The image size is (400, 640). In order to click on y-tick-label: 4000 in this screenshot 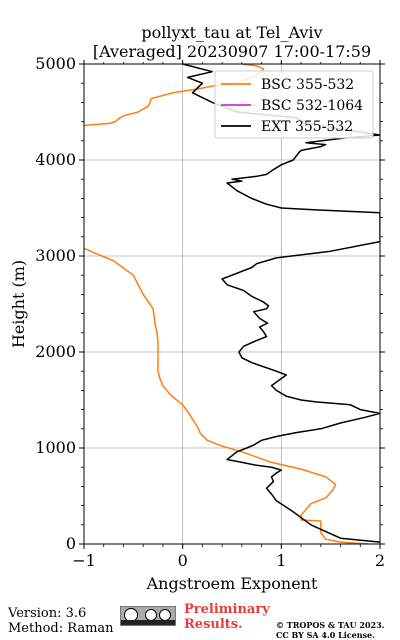, I will do `click(55, 159)`.